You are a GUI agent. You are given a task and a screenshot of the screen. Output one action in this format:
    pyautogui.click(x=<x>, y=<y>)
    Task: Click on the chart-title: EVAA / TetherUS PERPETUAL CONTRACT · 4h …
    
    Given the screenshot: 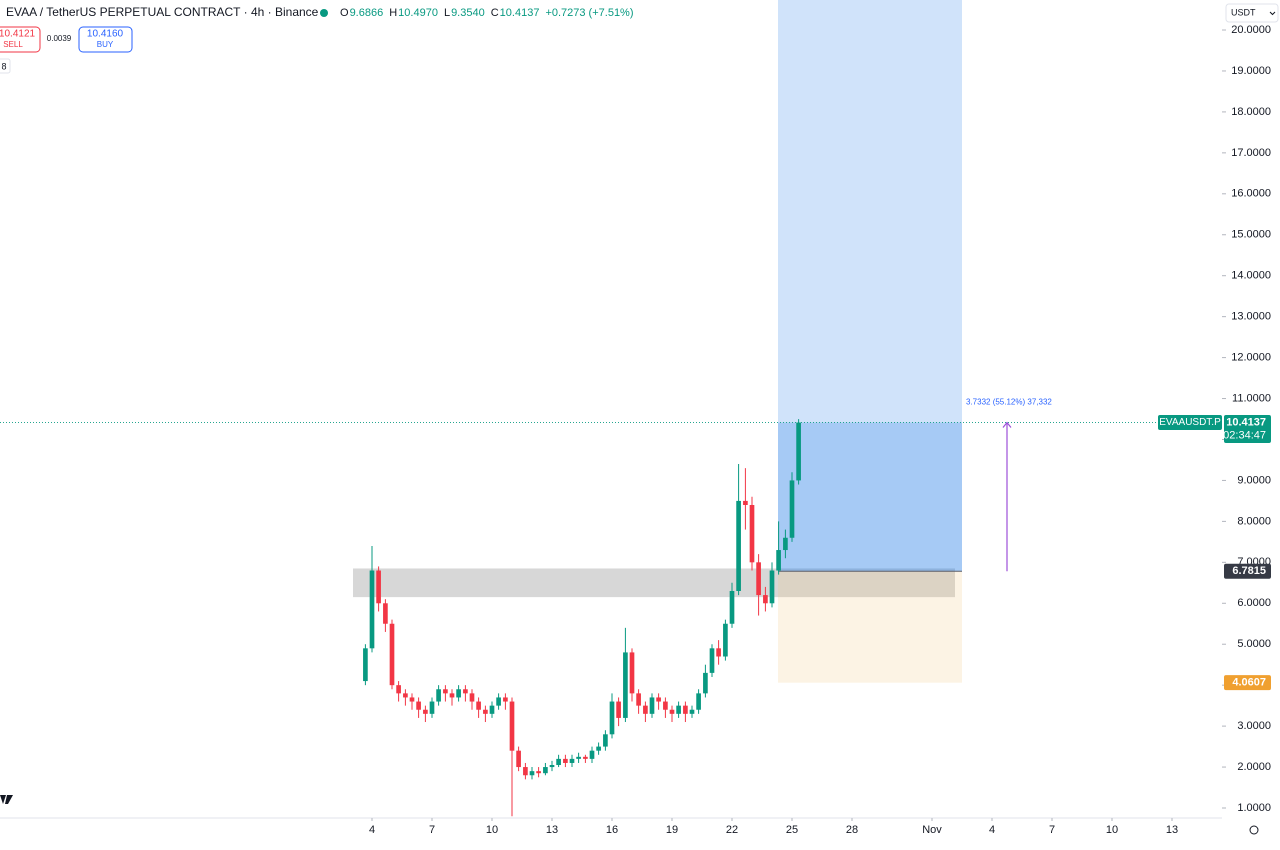 What is the action you would take?
    pyautogui.click(x=162, y=12)
    